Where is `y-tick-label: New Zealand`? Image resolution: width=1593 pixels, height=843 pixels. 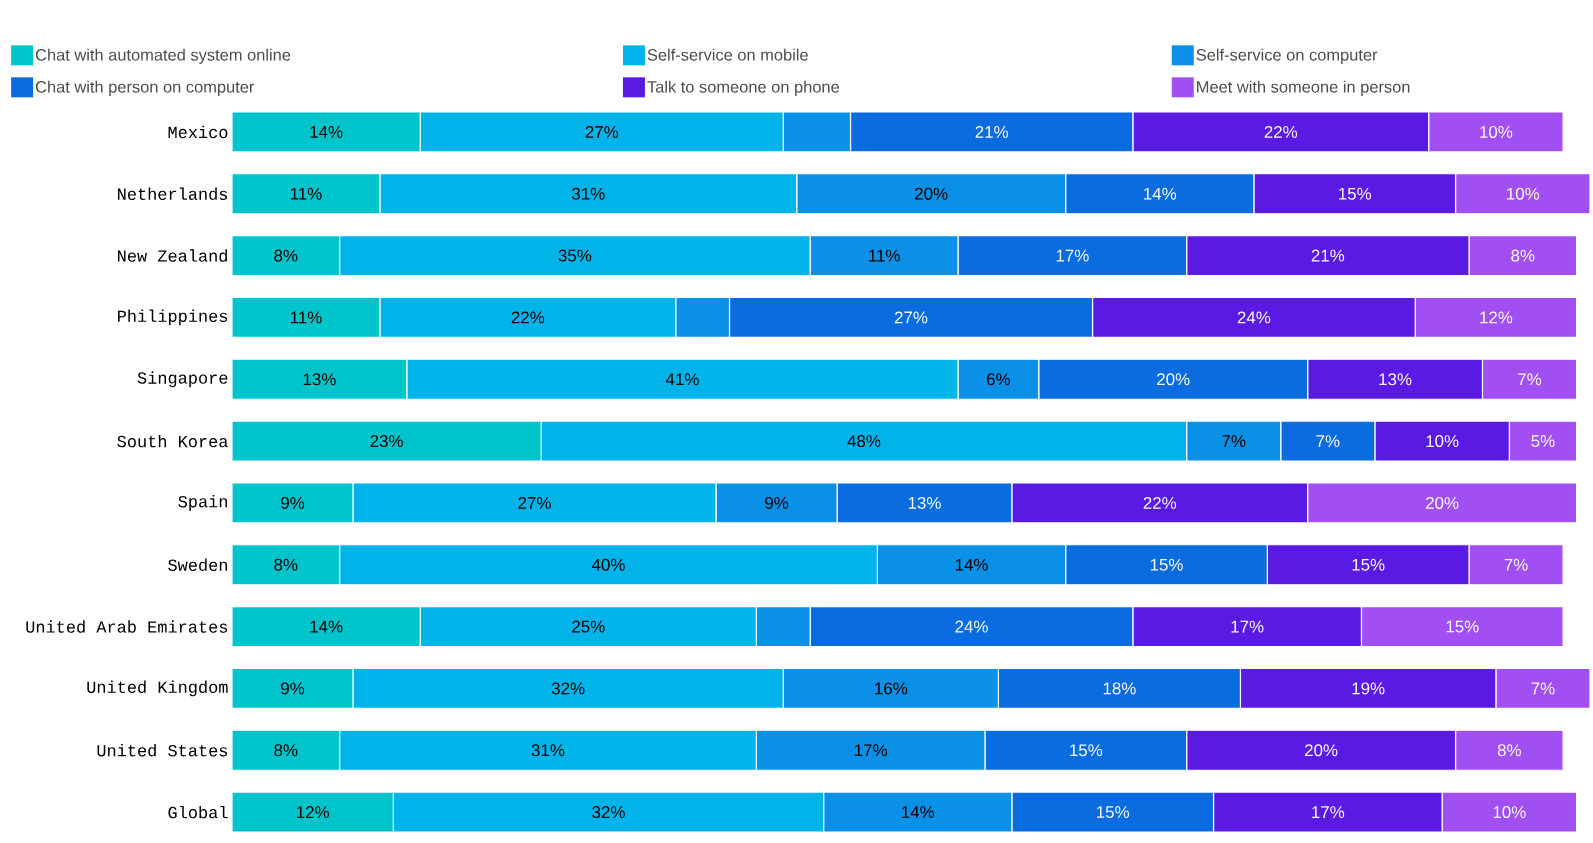
y-tick-label: New Zealand is located at coordinates (172, 255).